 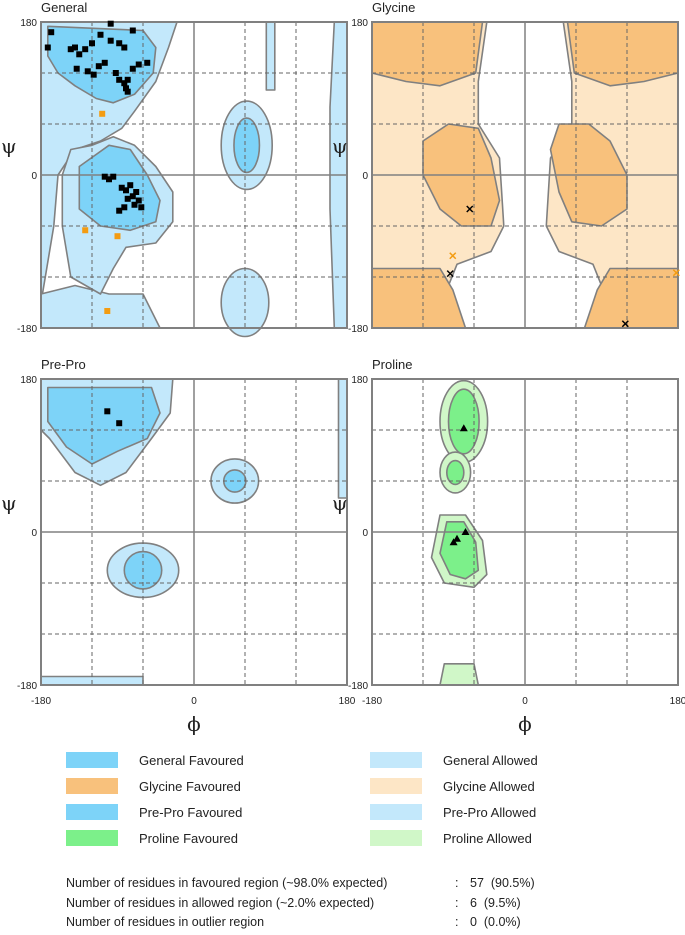 I want to click on prepro-allowed-region, so click(x=342, y=438).